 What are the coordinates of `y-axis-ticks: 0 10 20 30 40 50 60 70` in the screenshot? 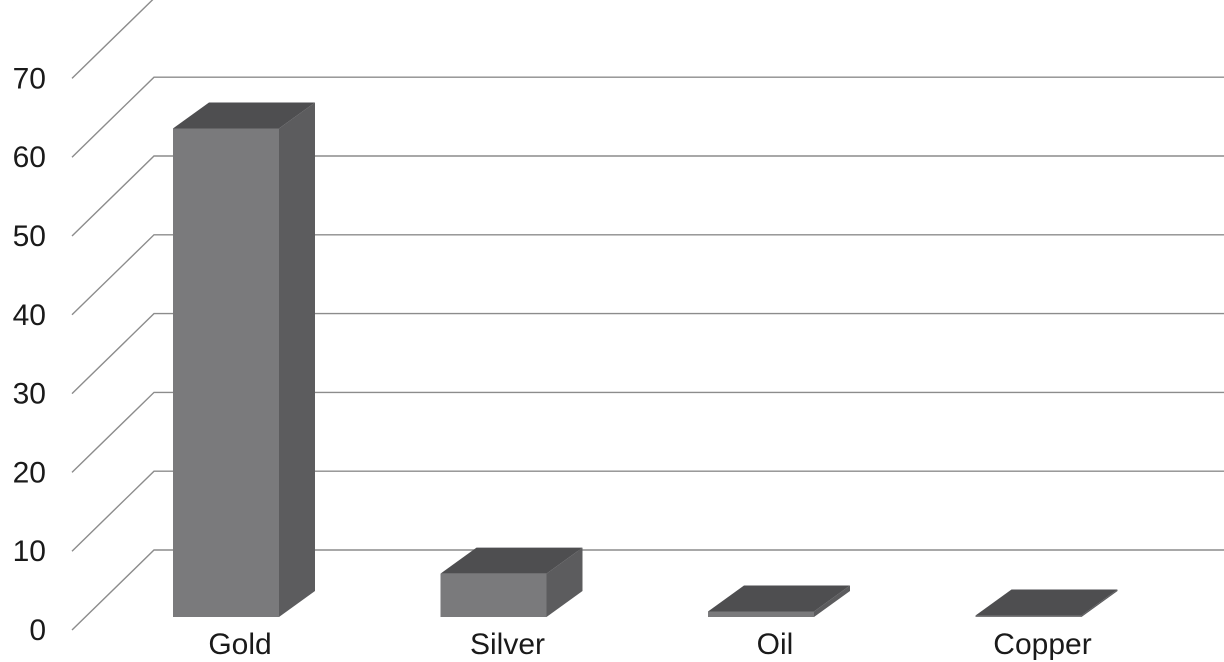 It's located at (29, 354).